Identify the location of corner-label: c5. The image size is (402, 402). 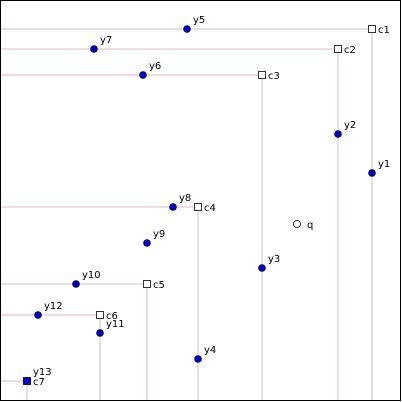
(159, 285).